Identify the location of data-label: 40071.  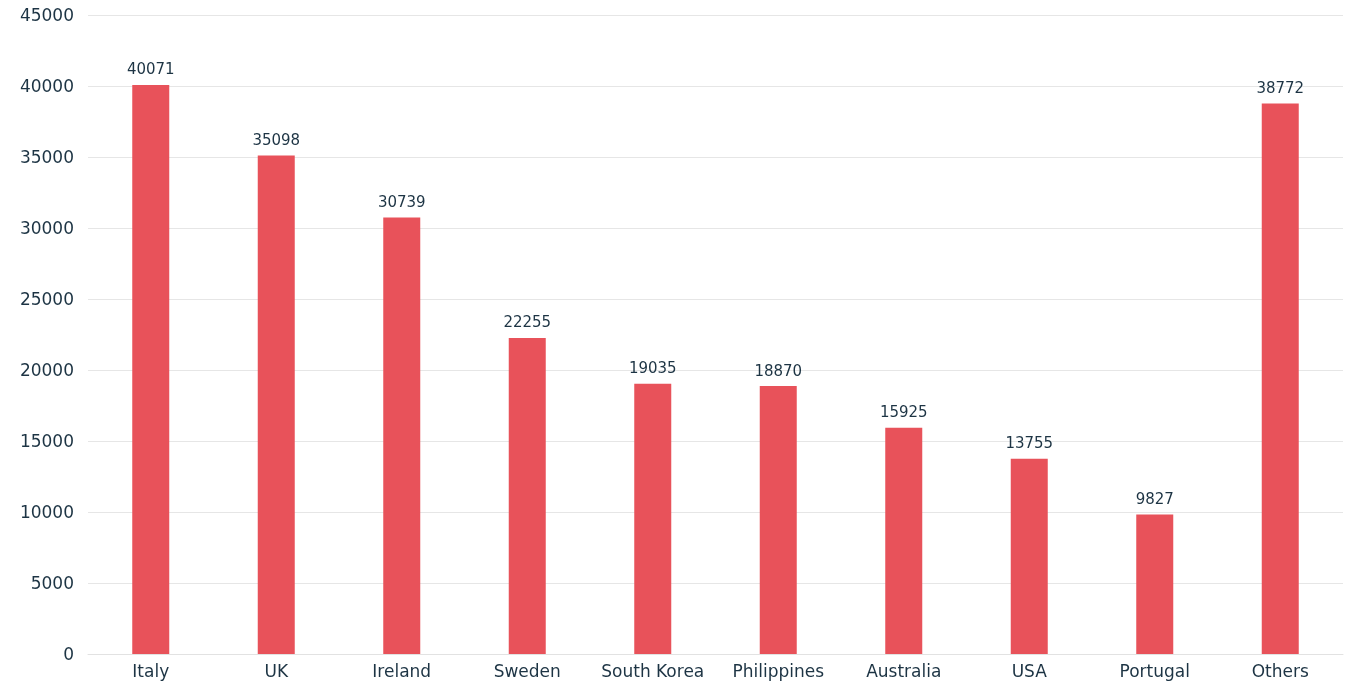
(150, 69).